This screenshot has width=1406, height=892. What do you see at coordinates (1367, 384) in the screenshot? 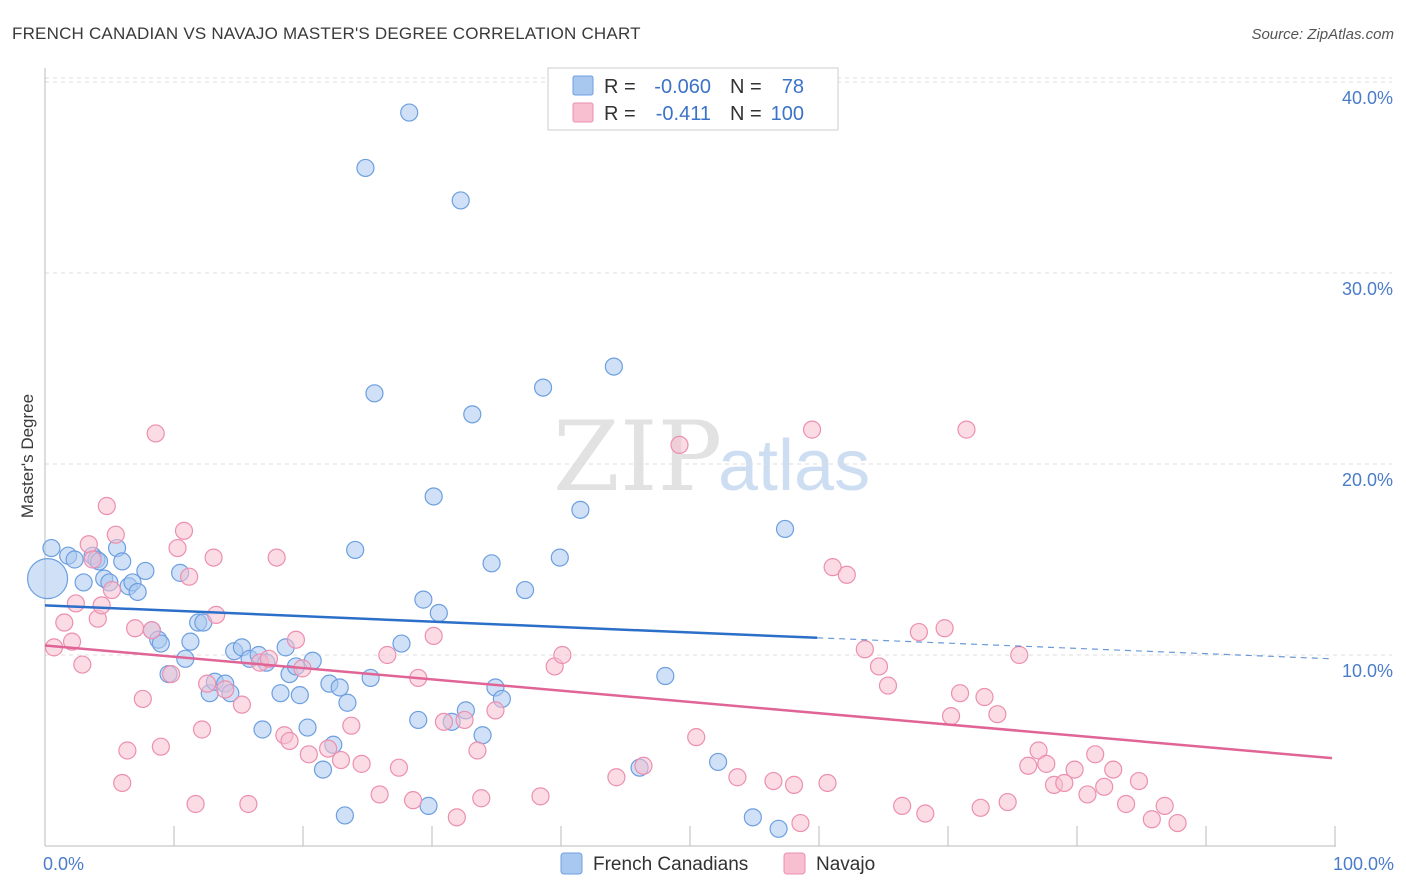
I see `y-tick-labels: 10.0% 20.0% 30.0% 40.0%` at bounding box center [1367, 384].